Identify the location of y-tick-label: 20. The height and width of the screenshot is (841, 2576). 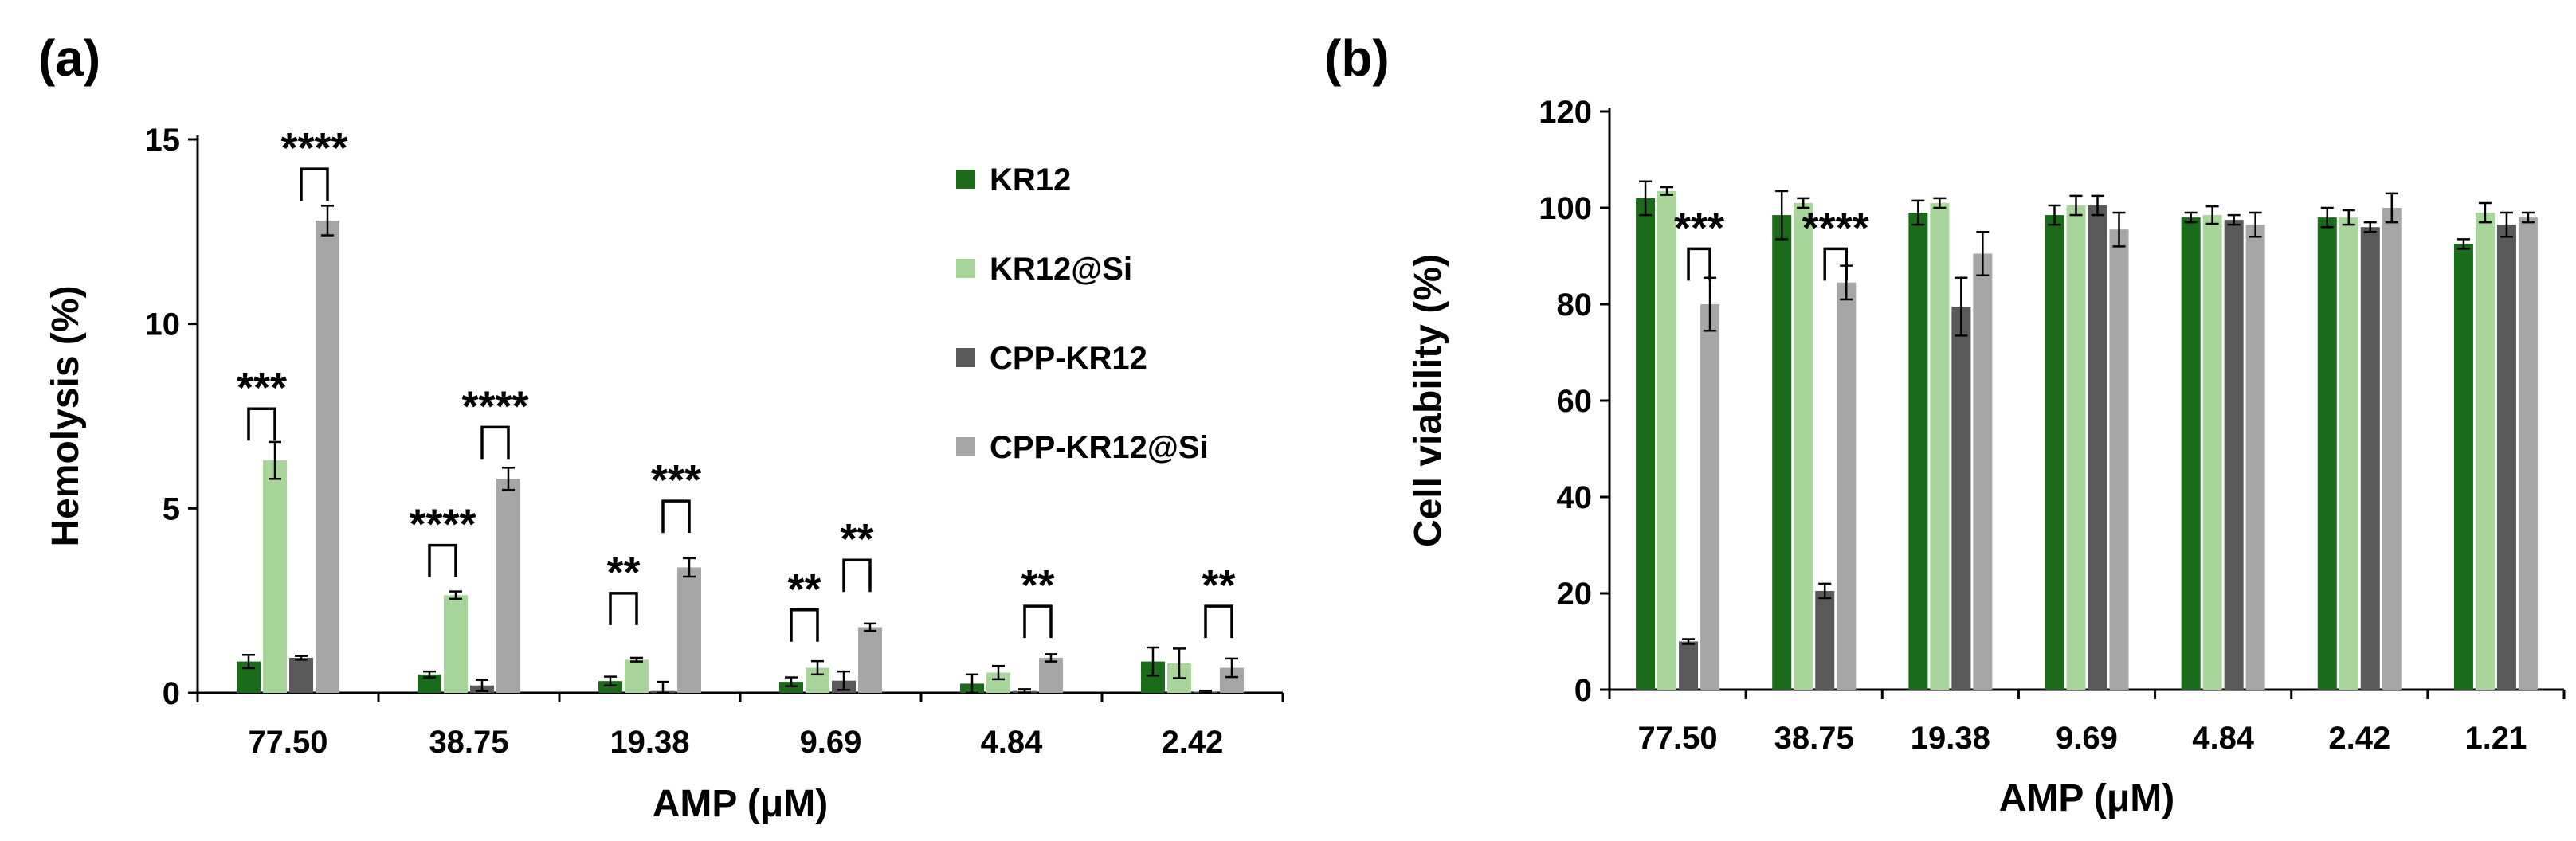
(1575, 594).